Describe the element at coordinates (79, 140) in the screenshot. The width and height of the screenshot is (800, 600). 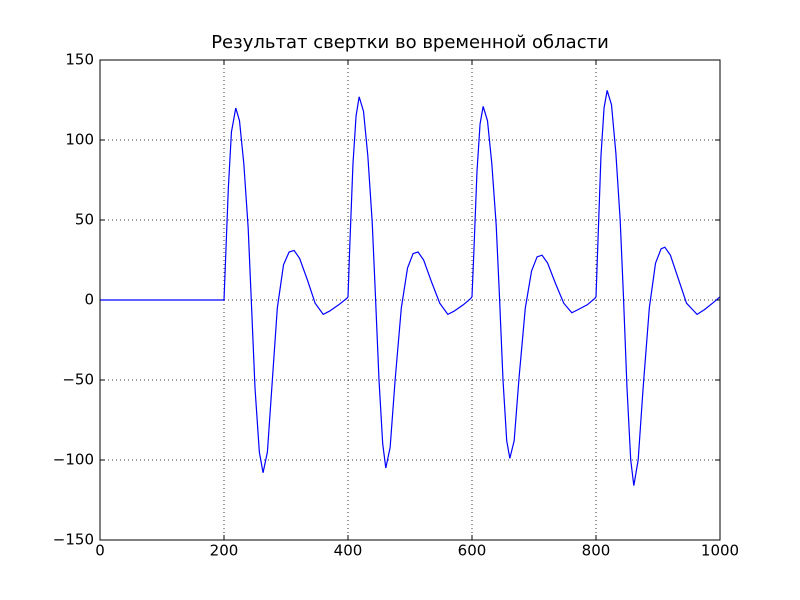
I see `y-tick-label: 100` at that location.